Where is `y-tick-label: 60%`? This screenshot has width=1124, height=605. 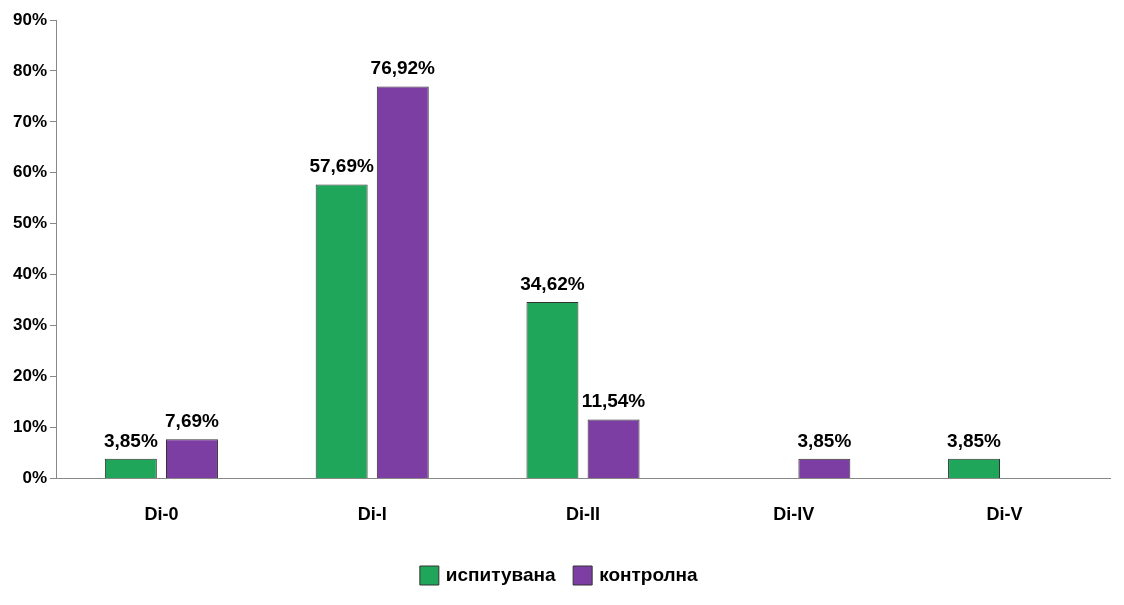 y-tick-label: 60% is located at coordinates (30, 172).